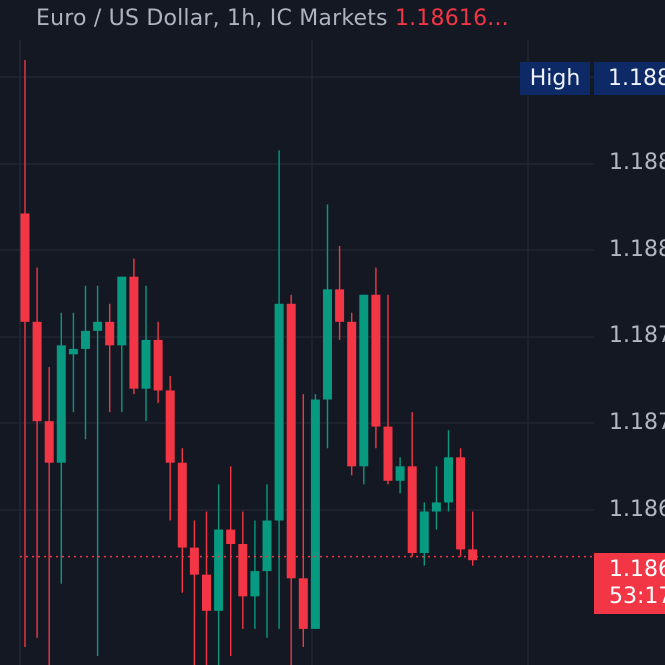 This screenshot has width=665, height=665. What do you see at coordinates (637, 569) in the screenshot?
I see `current-price-value: 1.186` at bounding box center [637, 569].